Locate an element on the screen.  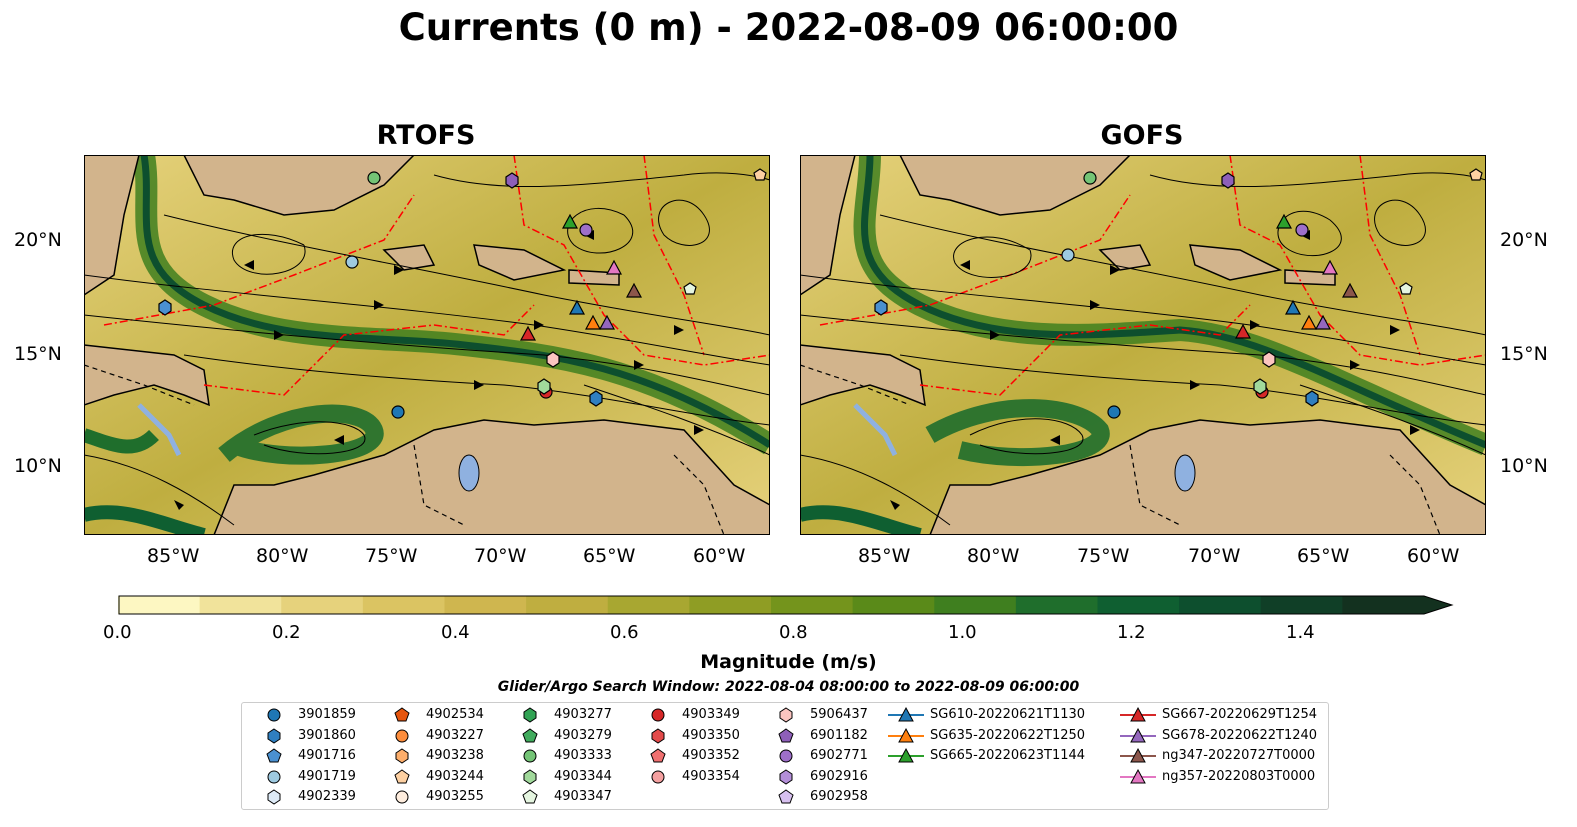
lat-tick-10-left: 10°N is located at coordinates (38, 466).